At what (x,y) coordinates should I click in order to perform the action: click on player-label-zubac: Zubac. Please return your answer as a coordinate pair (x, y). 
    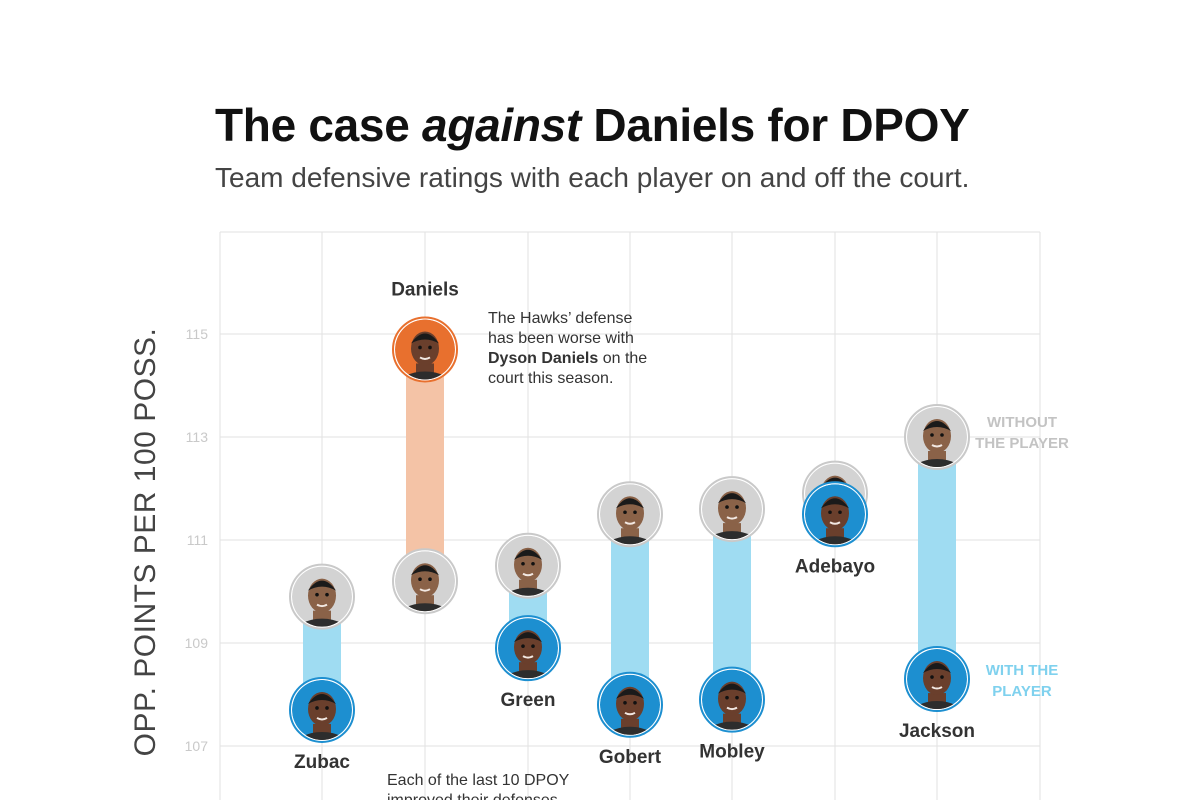
    Looking at the image, I should click on (322, 762).